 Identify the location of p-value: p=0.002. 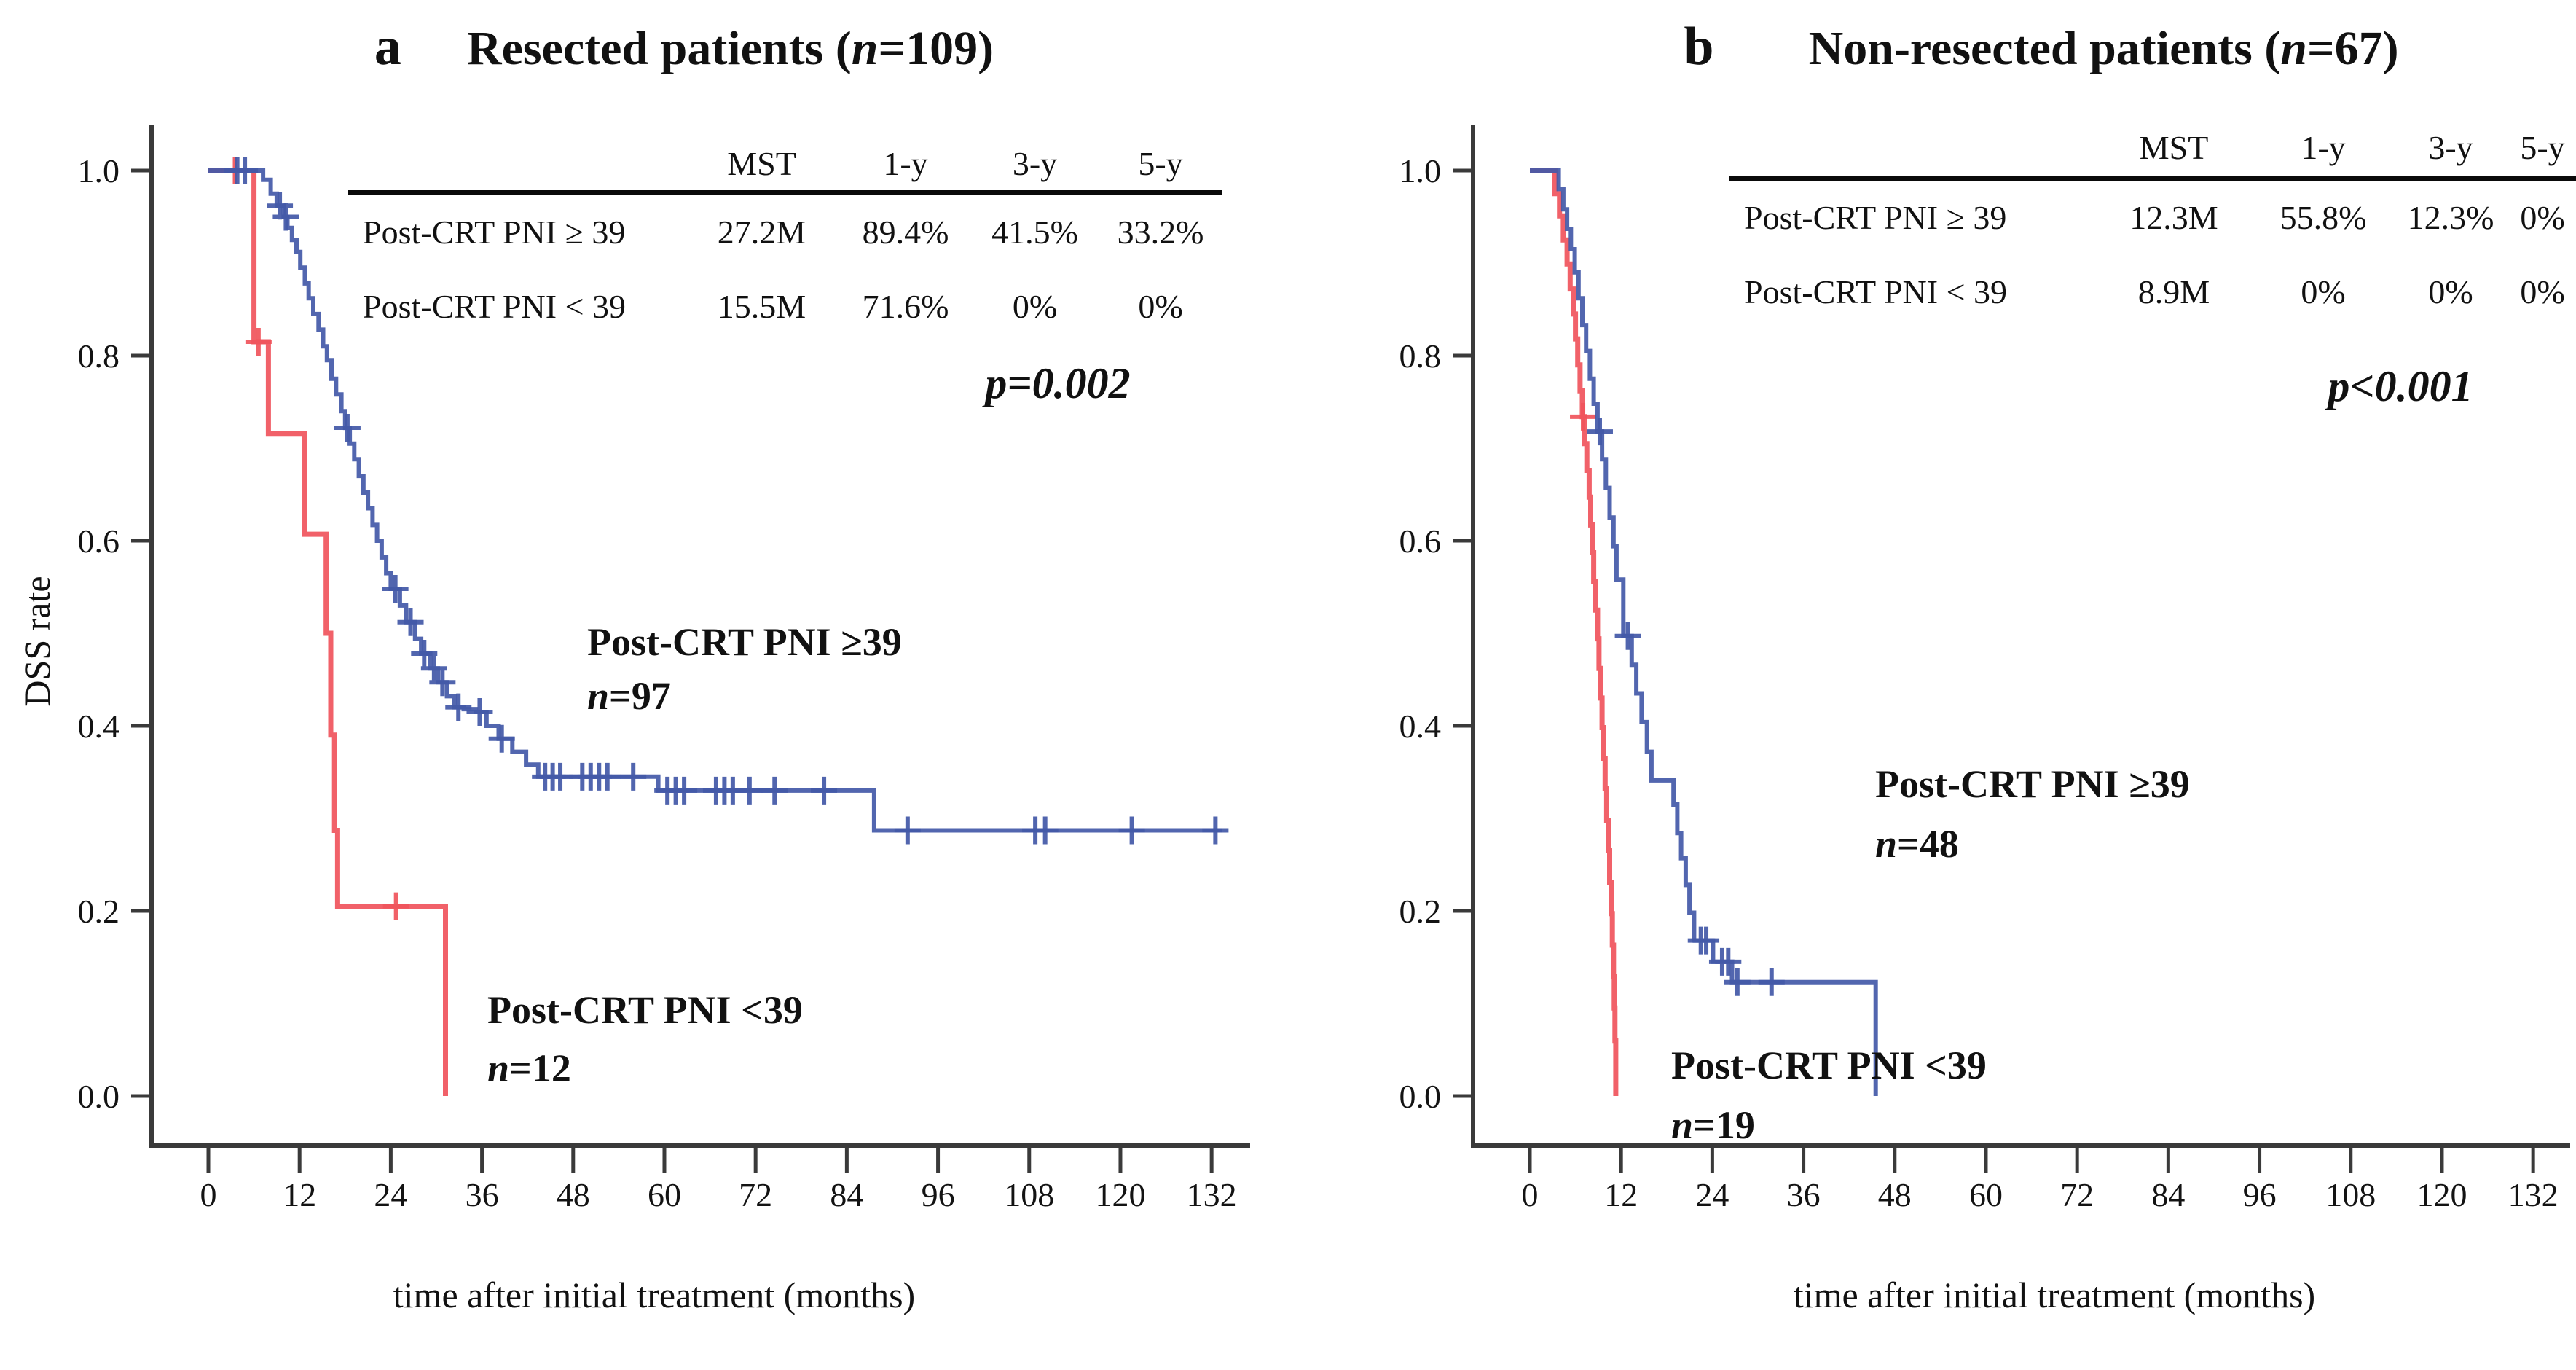
(1057, 384).